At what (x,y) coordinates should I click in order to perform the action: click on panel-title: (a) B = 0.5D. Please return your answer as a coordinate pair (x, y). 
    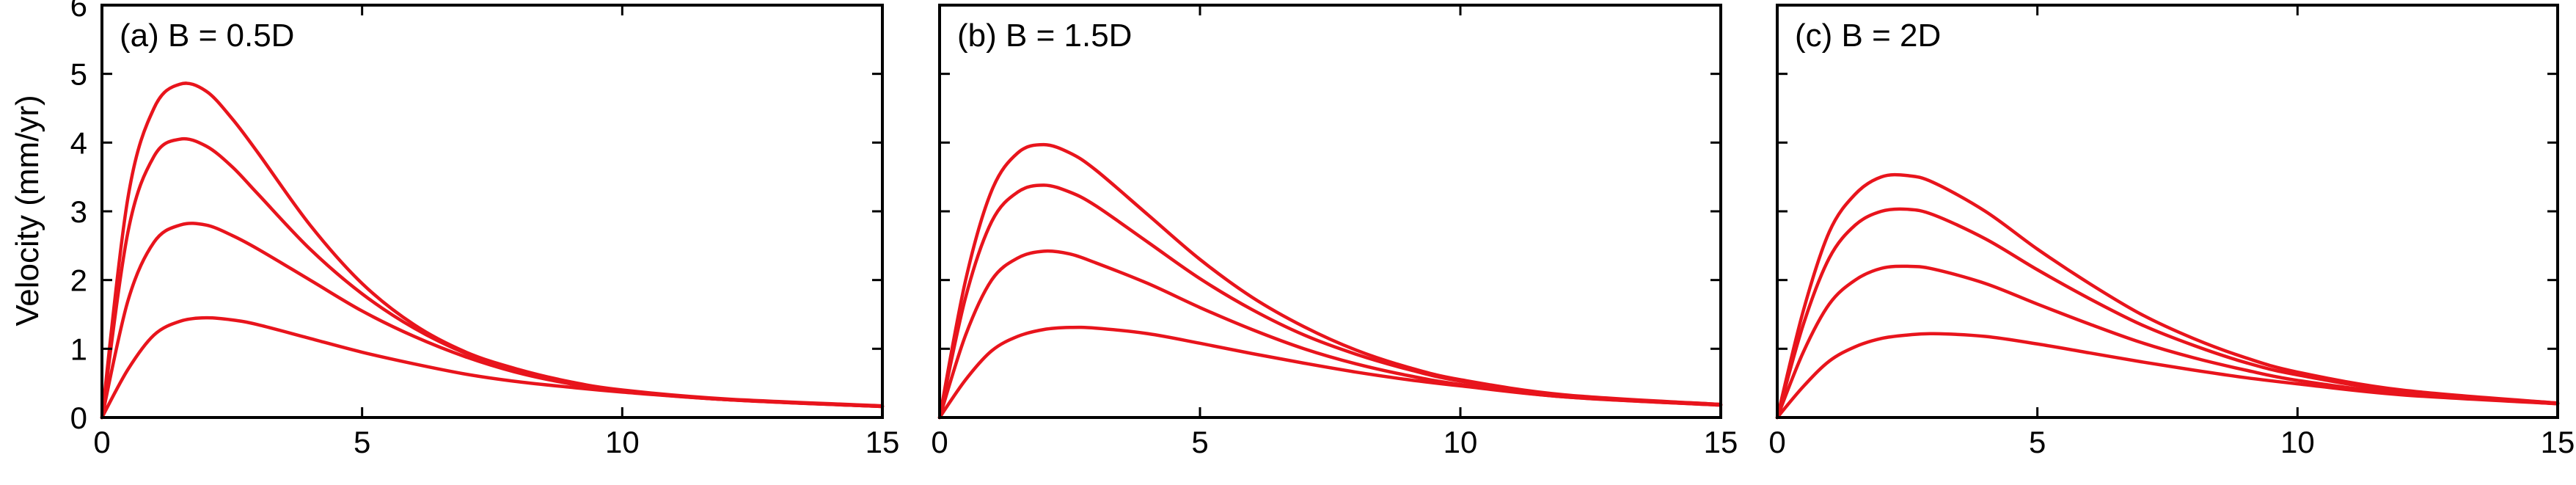
    Looking at the image, I should click on (207, 36).